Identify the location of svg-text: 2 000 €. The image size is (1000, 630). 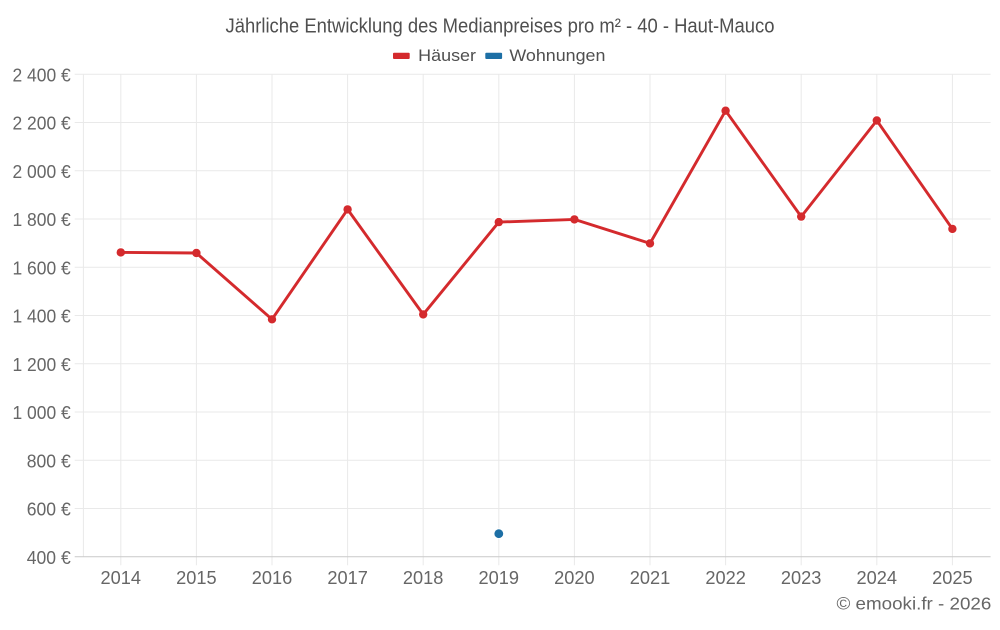
(42, 172).